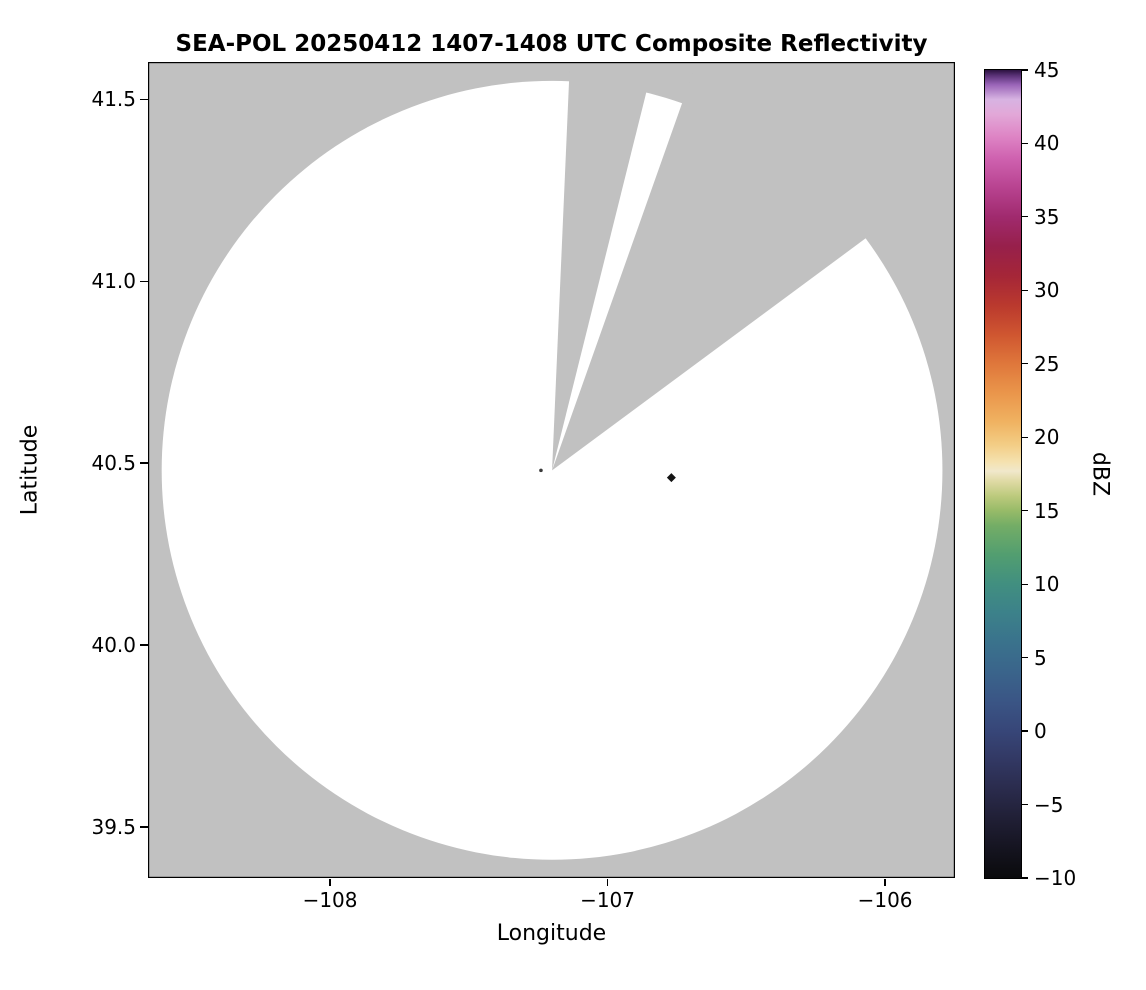 Image resolution: width=1146 pixels, height=990 pixels. Describe the element at coordinates (541, 470) in the screenshot. I see `echo-speck` at that location.